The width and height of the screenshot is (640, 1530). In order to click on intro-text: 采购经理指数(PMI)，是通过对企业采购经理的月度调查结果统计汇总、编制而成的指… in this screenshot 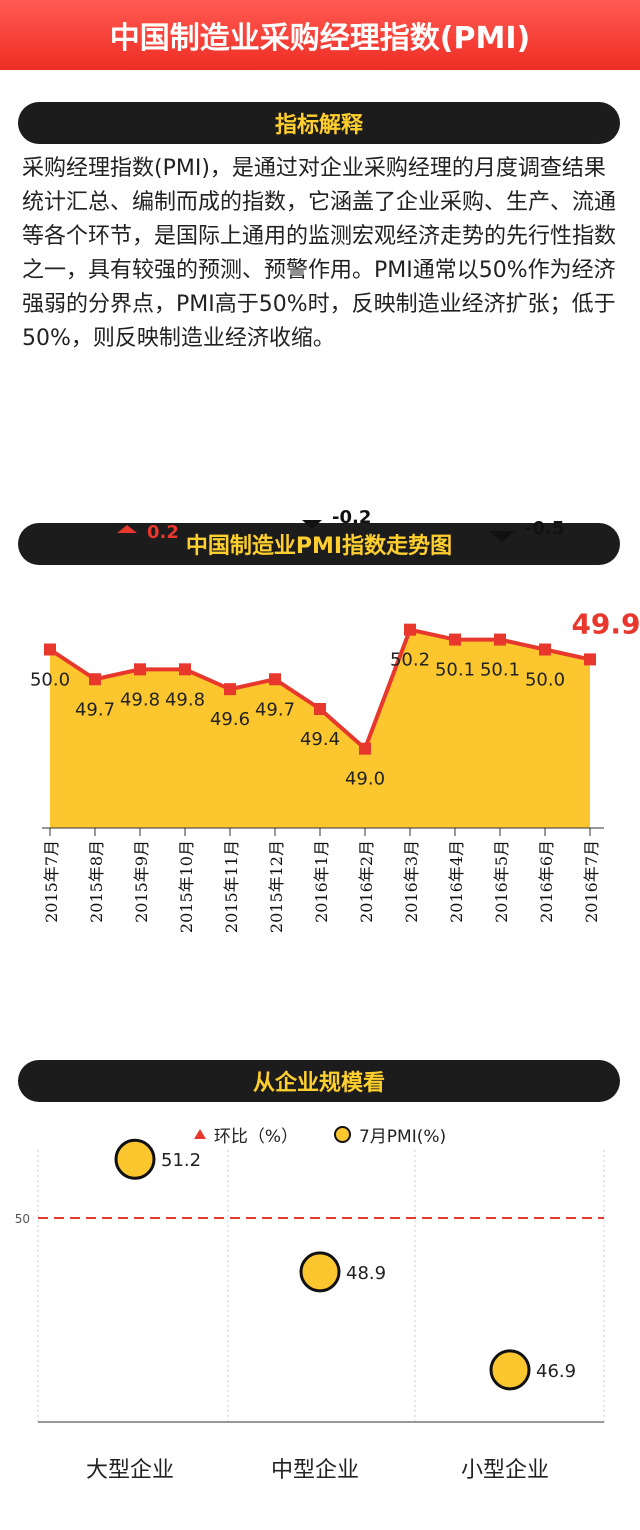, I will do `click(319, 253)`.